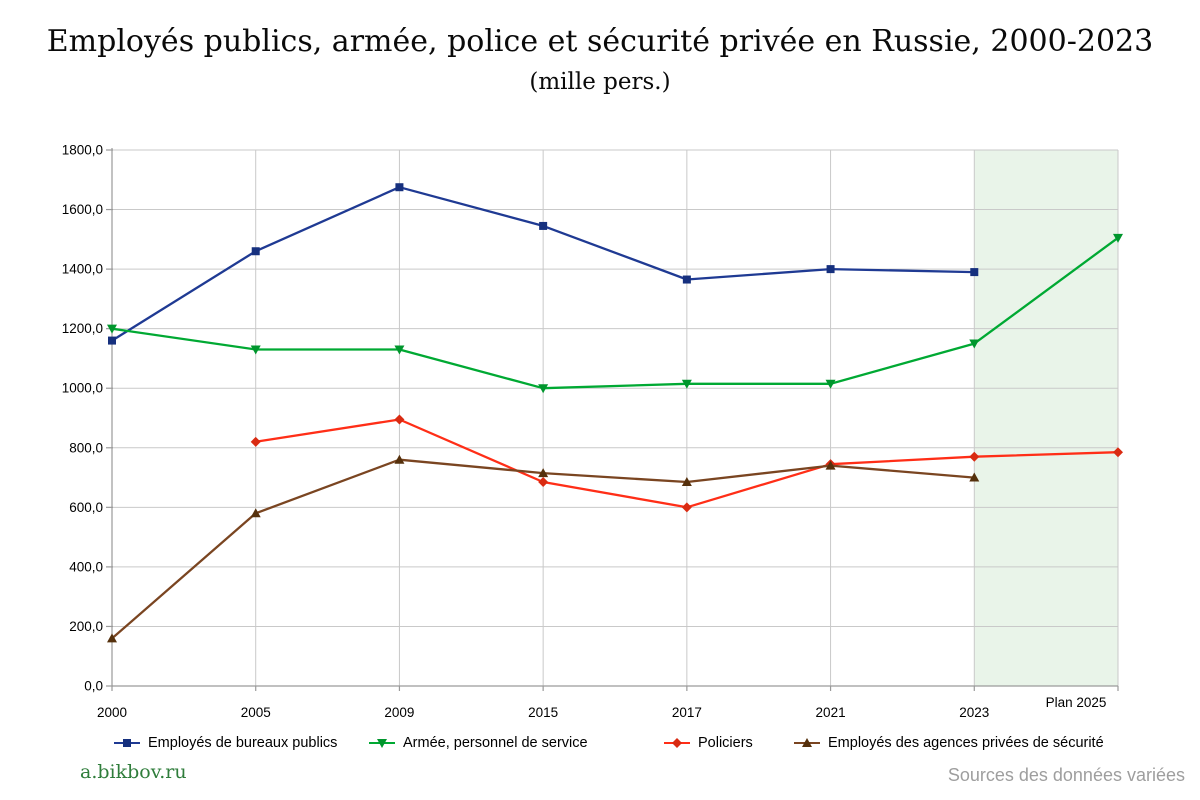  What do you see at coordinates (974, 712) in the screenshot?
I see `svg-text: 2023` at bounding box center [974, 712].